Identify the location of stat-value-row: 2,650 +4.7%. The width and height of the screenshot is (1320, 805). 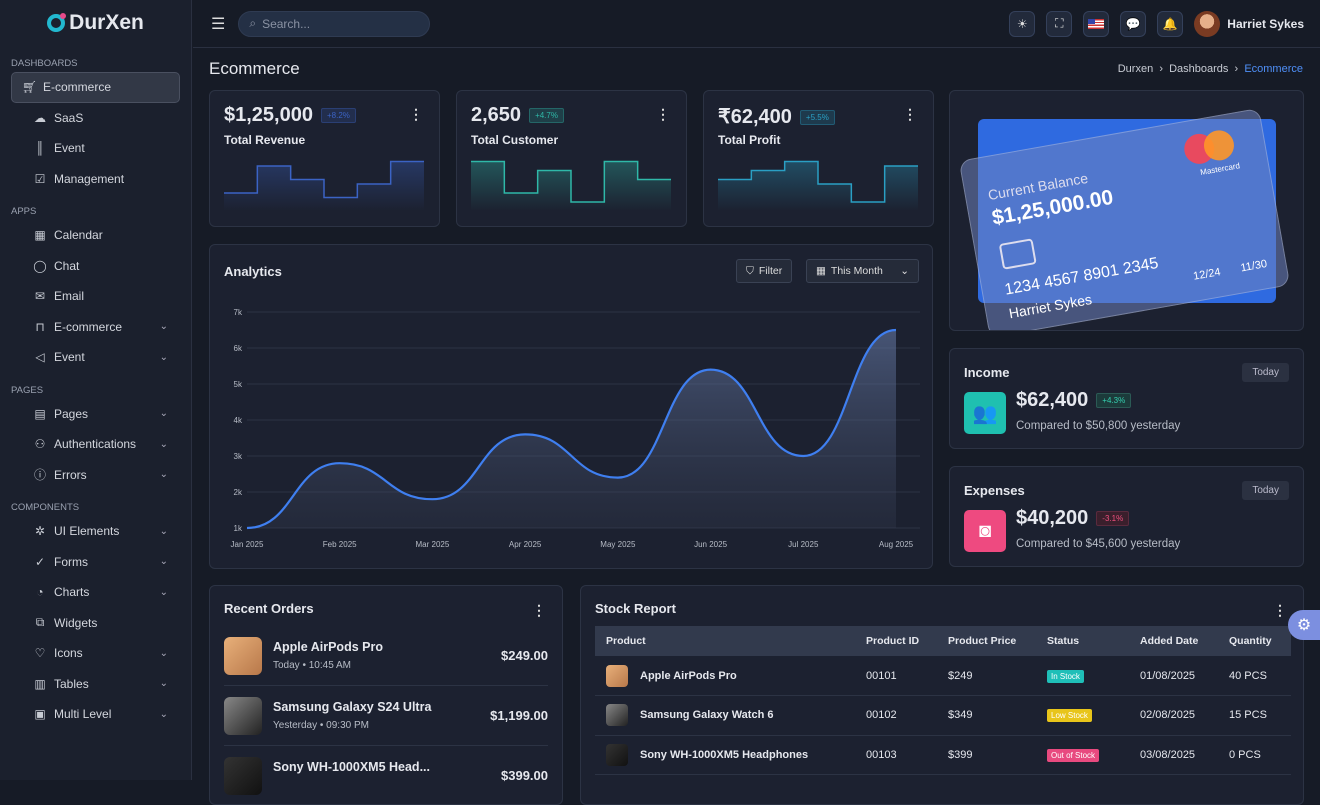
(517, 115).